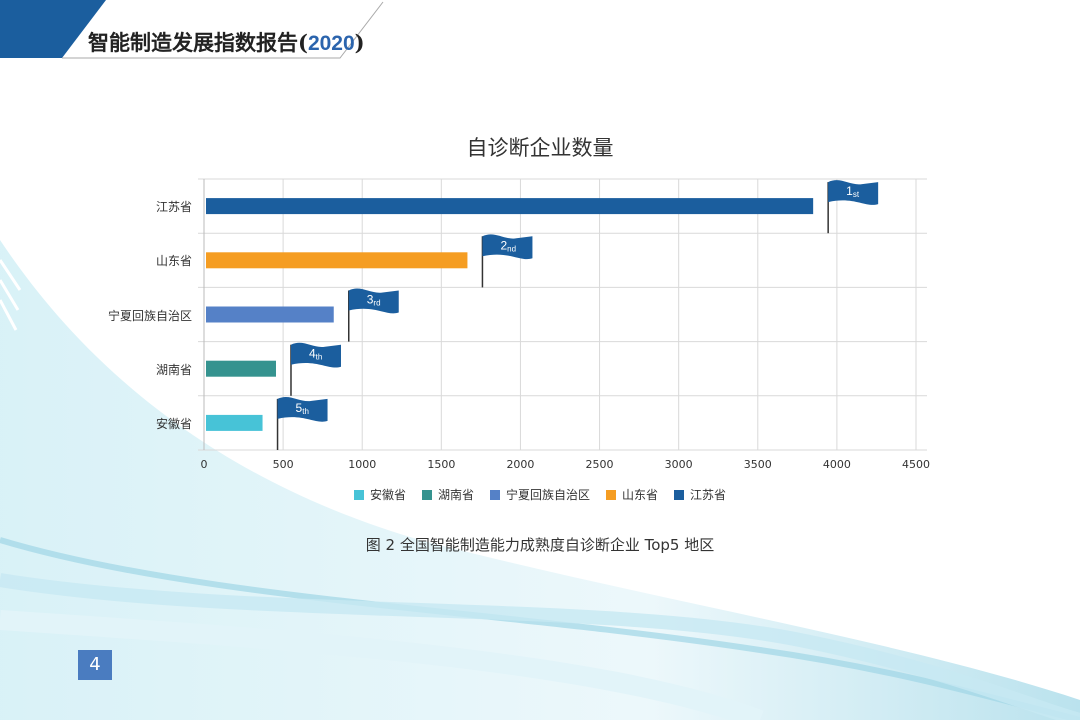 This screenshot has width=1080, height=720. What do you see at coordinates (303, 42) in the screenshot?
I see `year-open-paren: (` at bounding box center [303, 42].